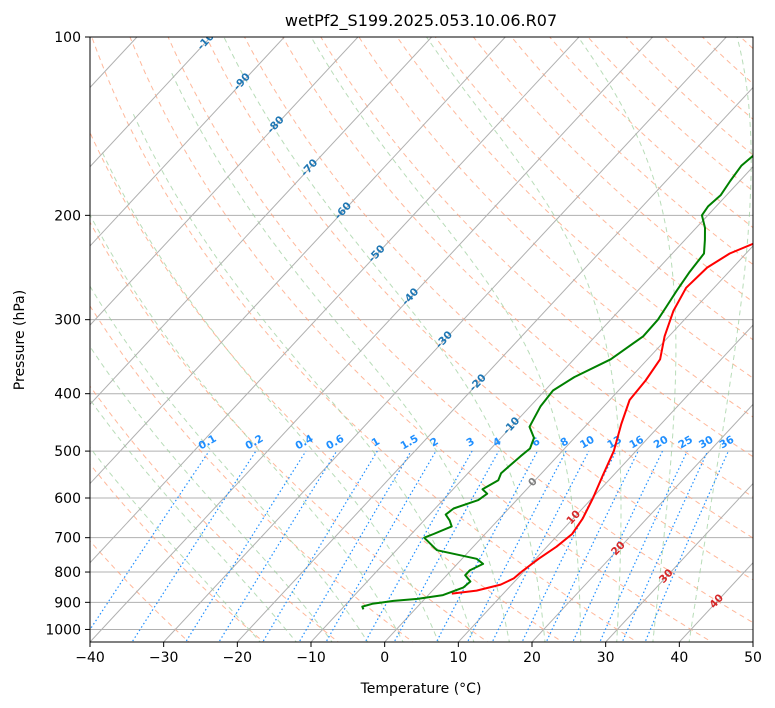 This screenshot has width=775, height=708. What do you see at coordinates (67, 216) in the screenshot?
I see `y-tick-label: 200` at bounding box center [67, 216].